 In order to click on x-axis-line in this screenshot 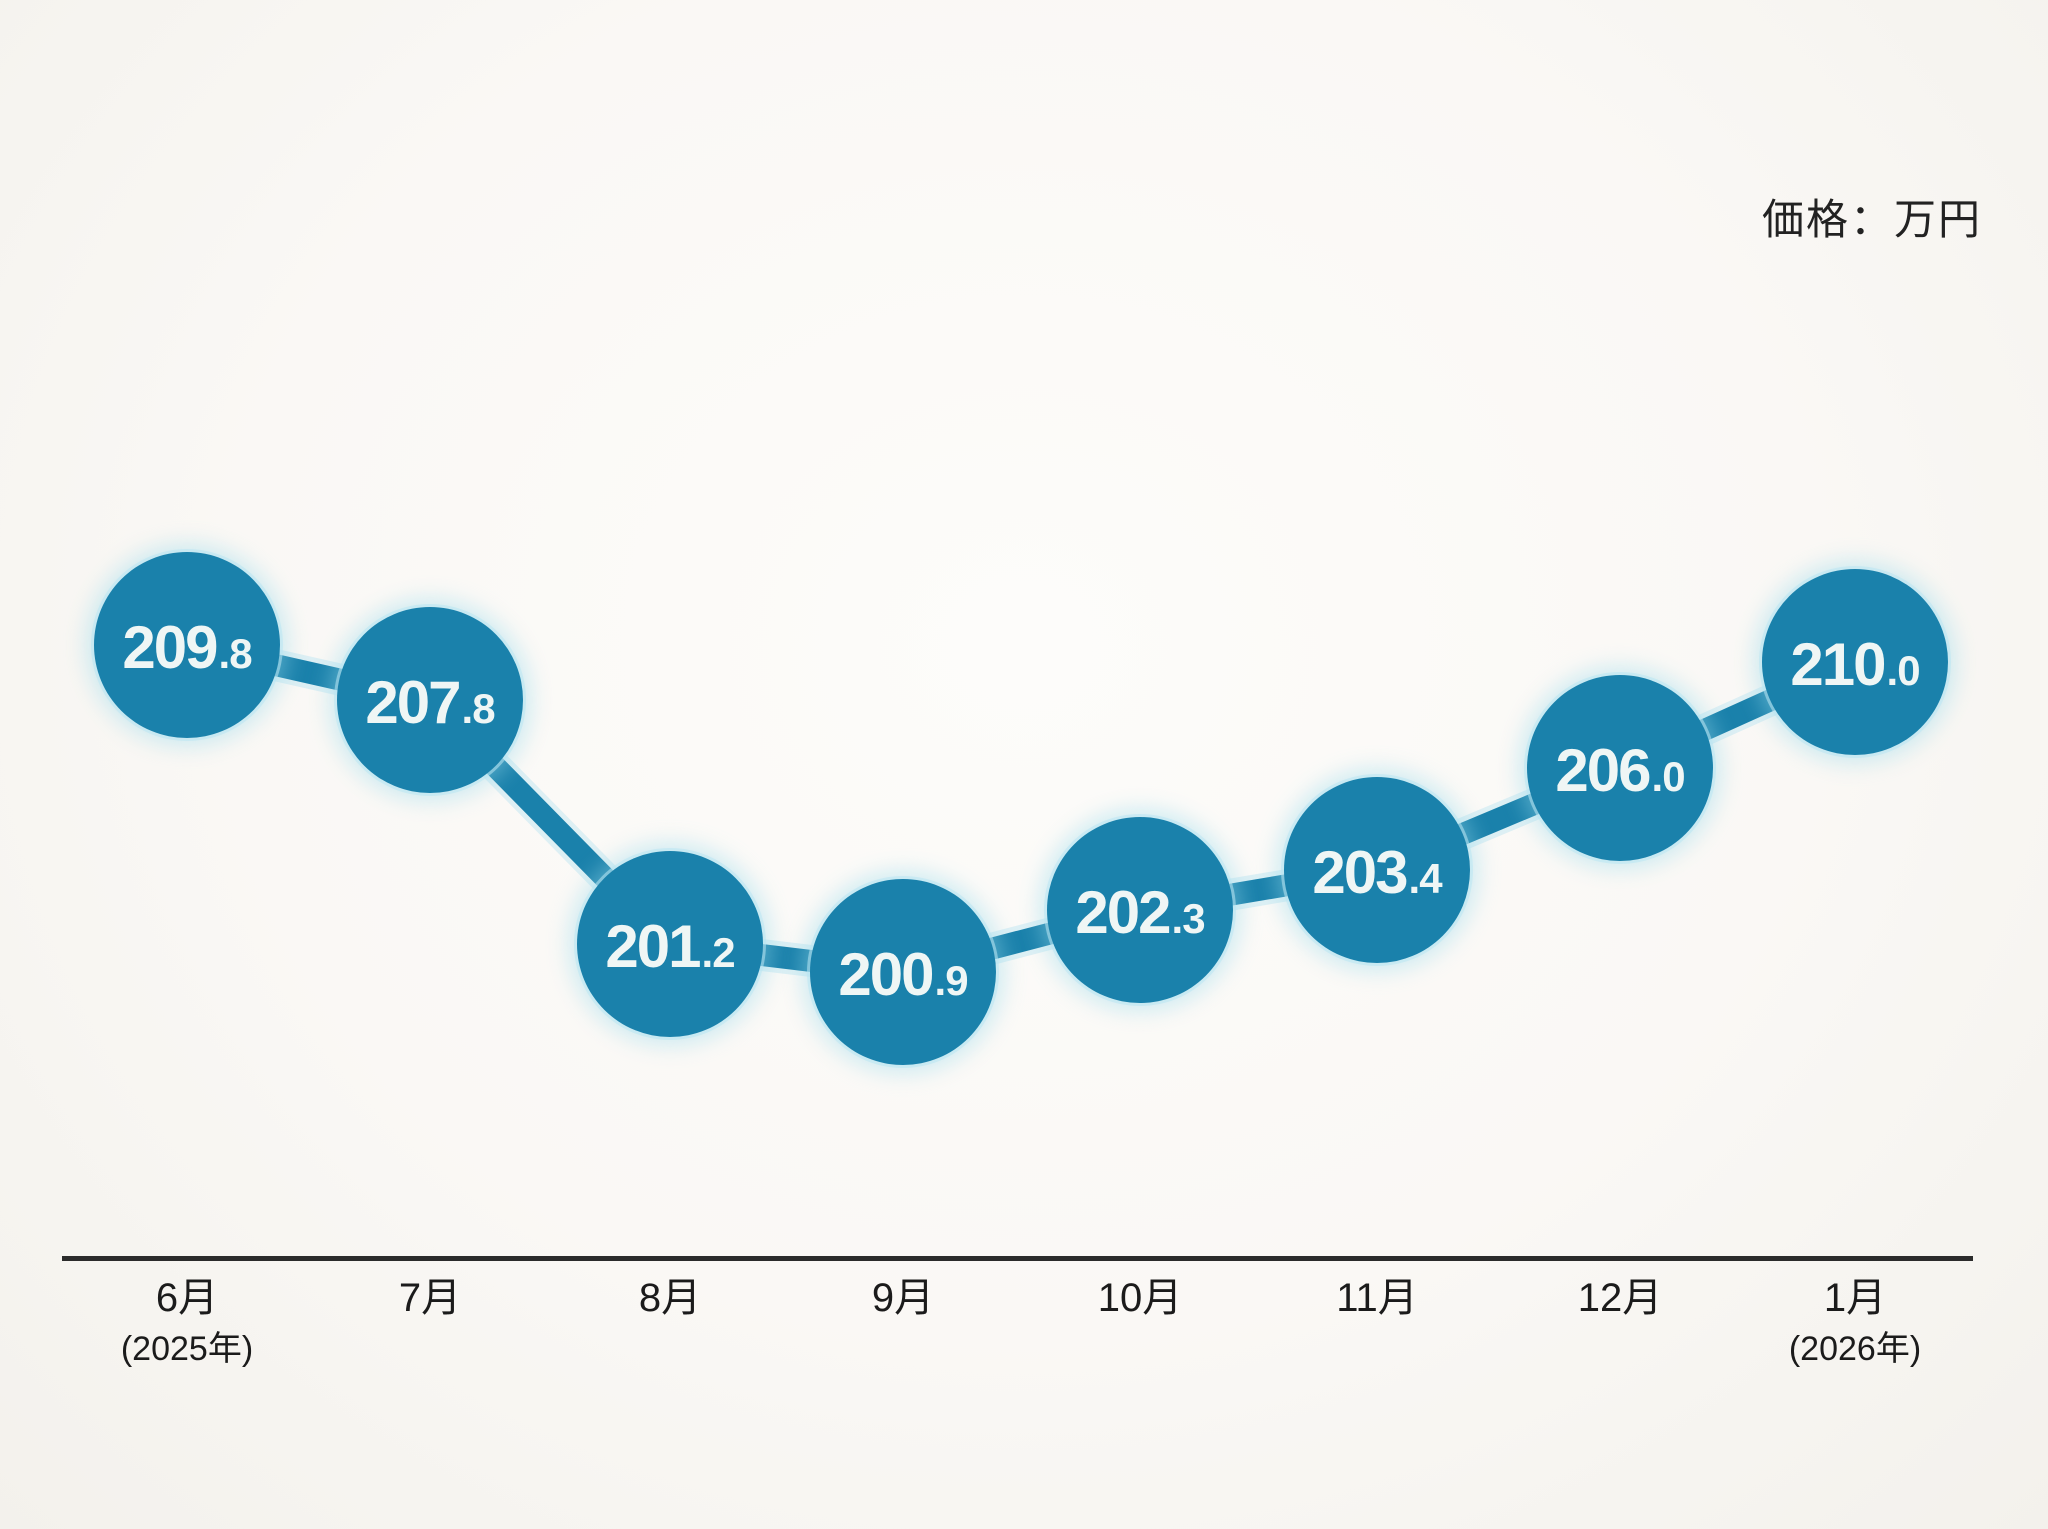, I will do `click(1017, 1258)`.